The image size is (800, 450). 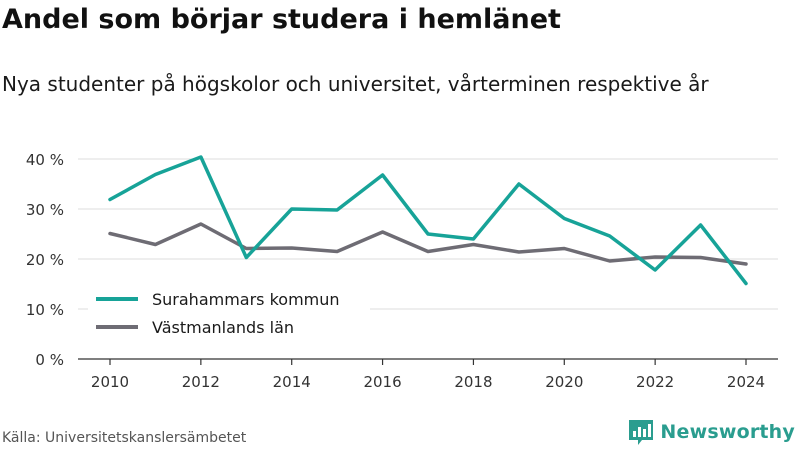 I want to click on x-tick-label: 2022, so click(x=655, y=382).